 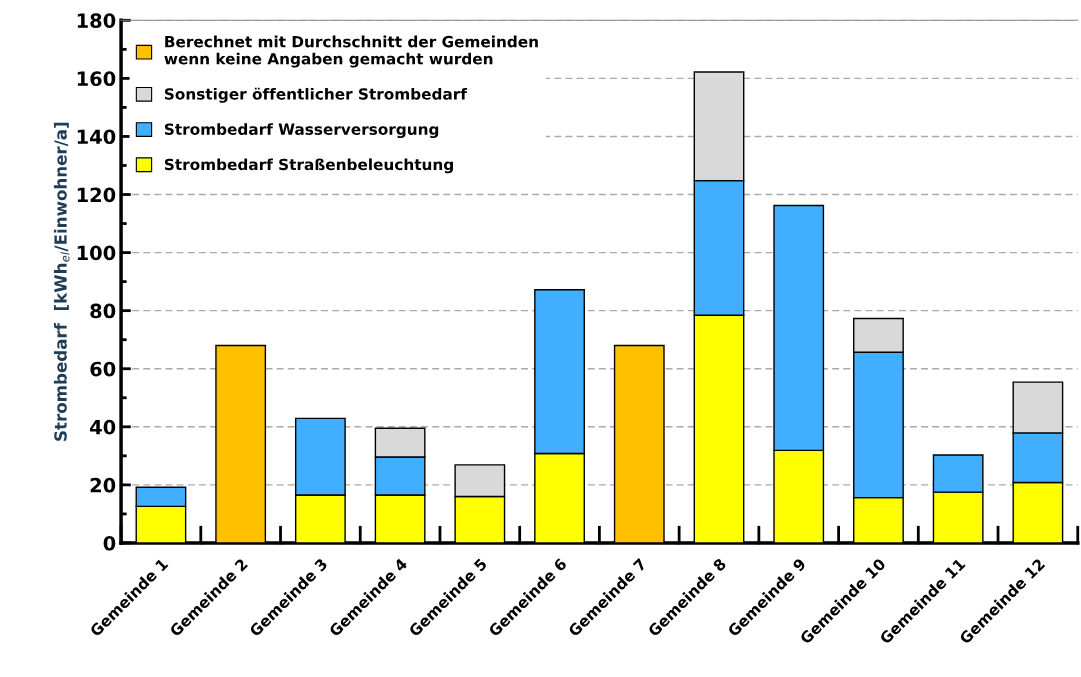 I want to click on y-tick-label: 0, so click(x=109, y=543).